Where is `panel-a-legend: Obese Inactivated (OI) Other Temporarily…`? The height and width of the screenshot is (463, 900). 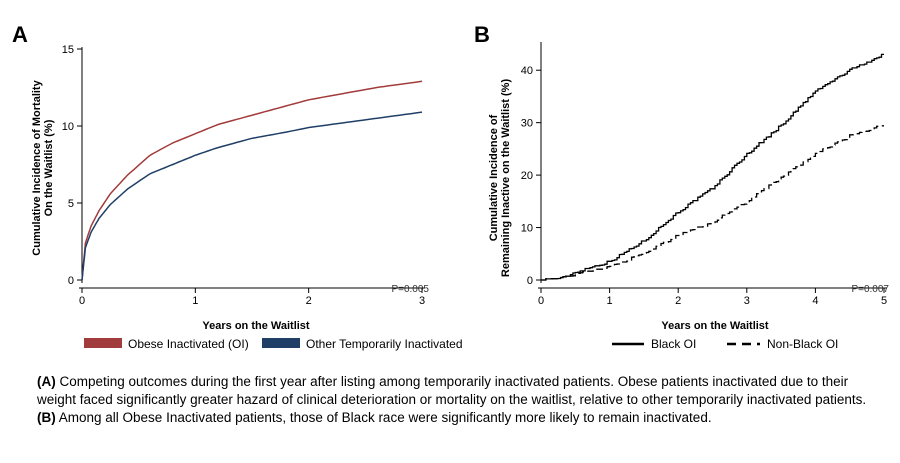 panel-a-legend: Obese Inactivated (OI) Other Temporarily… is located at coordinates (273, 344).